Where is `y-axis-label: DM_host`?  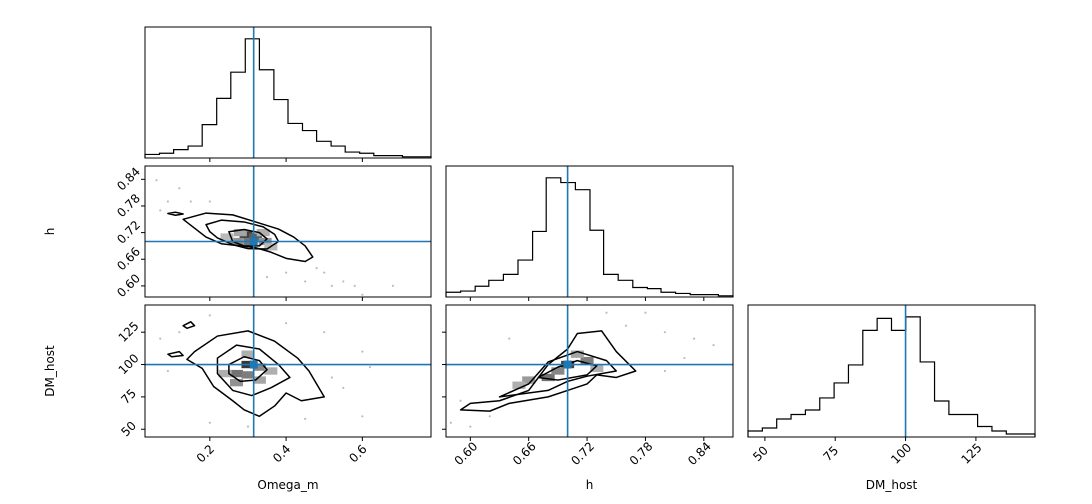 y-axis-label: DM_host is located at coordinates (50, 371).